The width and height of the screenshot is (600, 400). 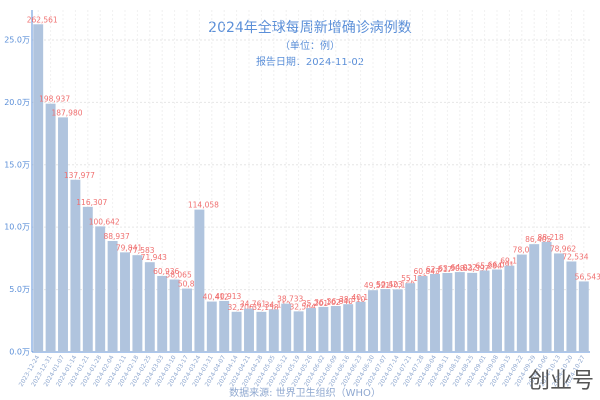 I want to click on value-label: 78,045, so click(x=526, y=250).